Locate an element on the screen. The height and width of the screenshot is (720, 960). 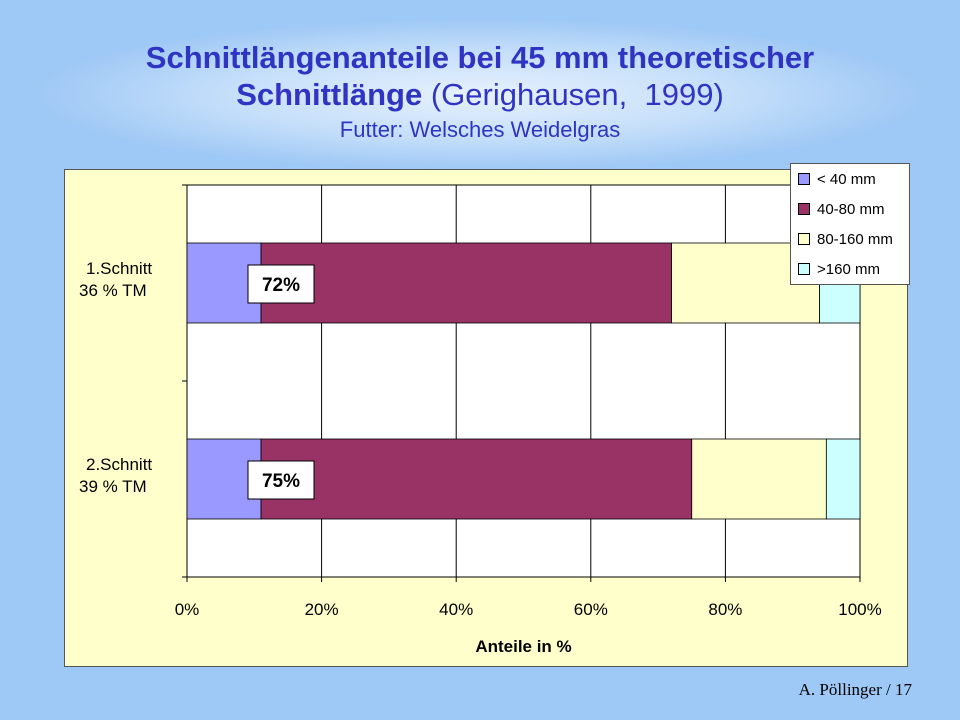
legend-item-gt160: >160 mm is located at coordinates (839, 269).